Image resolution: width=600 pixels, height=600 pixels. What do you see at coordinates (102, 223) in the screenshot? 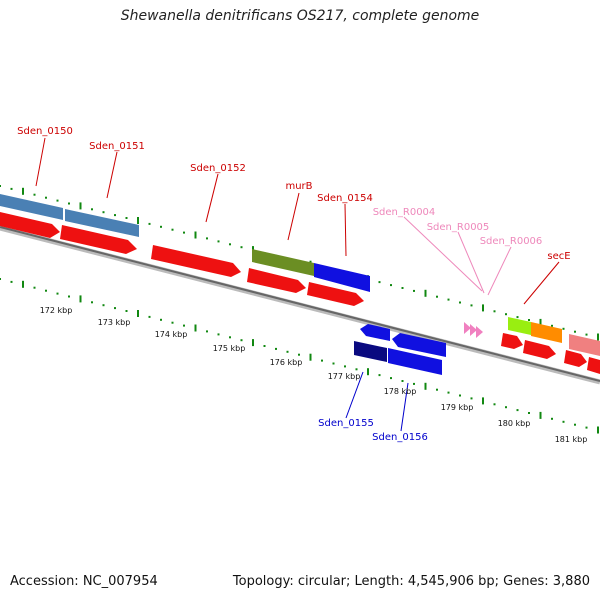
I see `gene-sden-0151-box` at bounding box center [102, 223].